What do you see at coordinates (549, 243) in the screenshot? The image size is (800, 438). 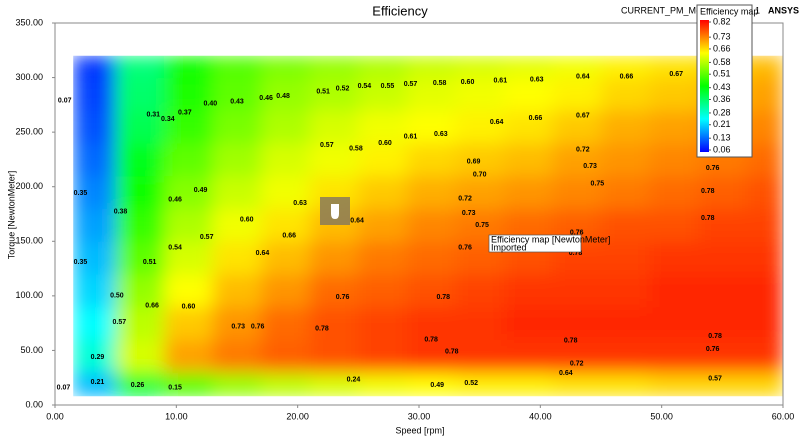 I see `tooltip: Efficiency map [NewtonMeter] Imported` at bounding box center [549, 243].